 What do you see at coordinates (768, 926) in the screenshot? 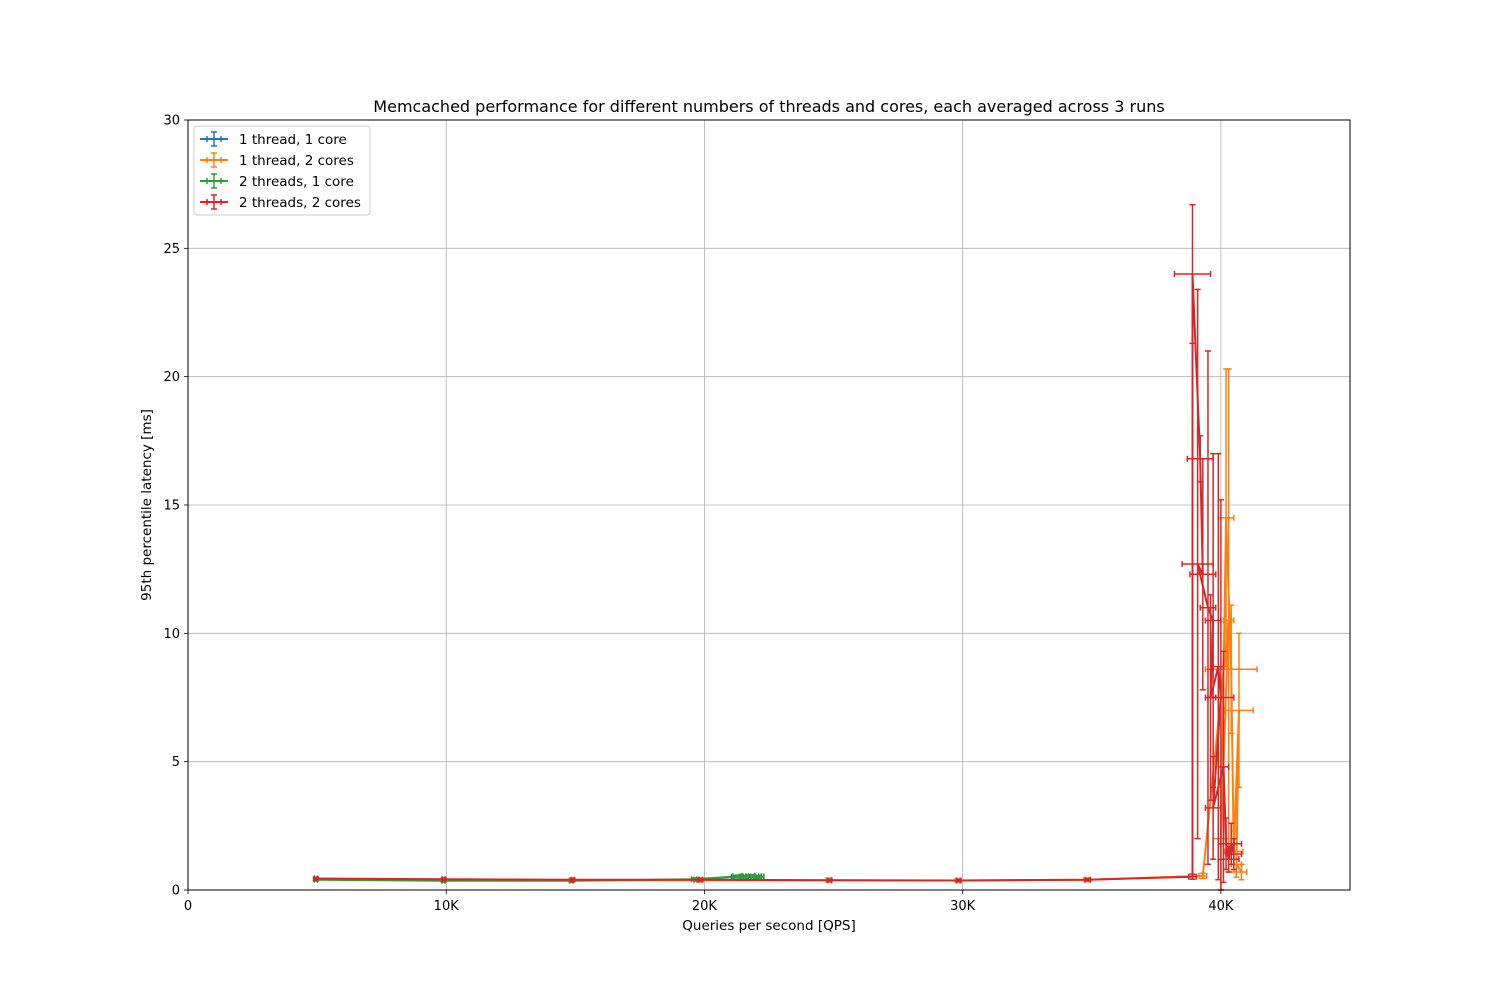
I see `x-axis-label: Queries per second [QPS]` at bounding box center [768, 926].